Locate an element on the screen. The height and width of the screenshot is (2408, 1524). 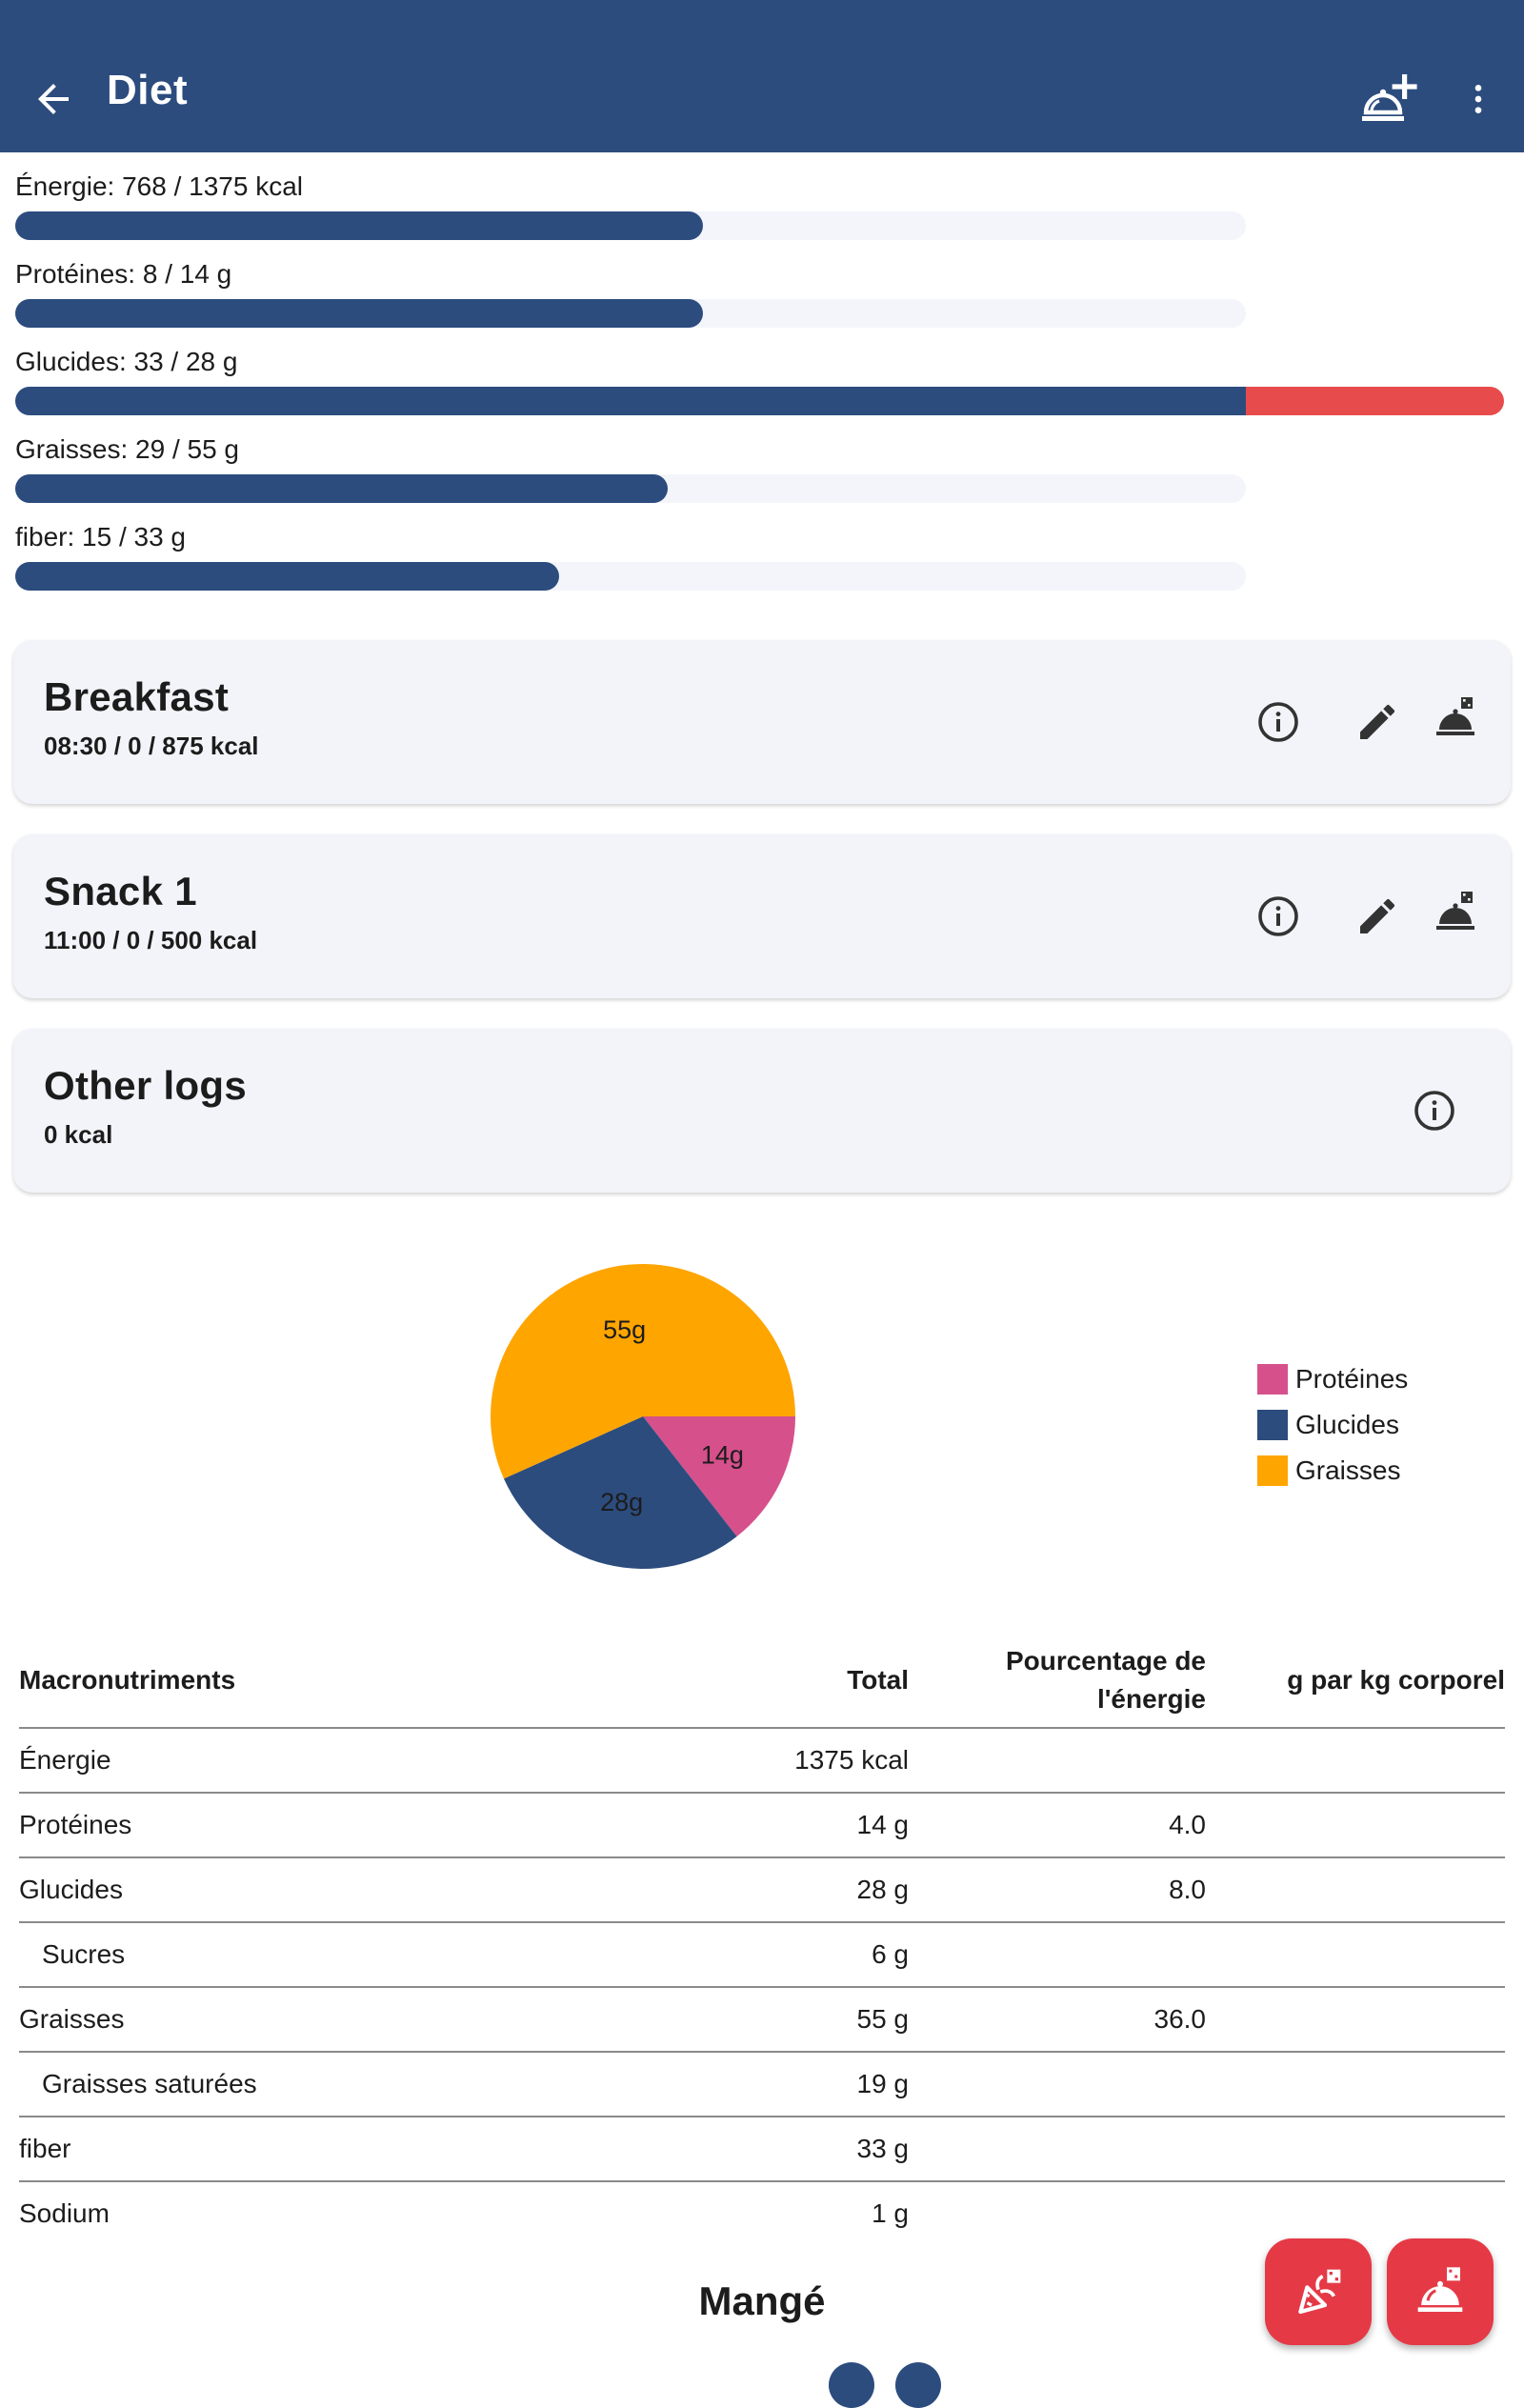
cell-total: 19 g is located at coordinates (702, 2084).